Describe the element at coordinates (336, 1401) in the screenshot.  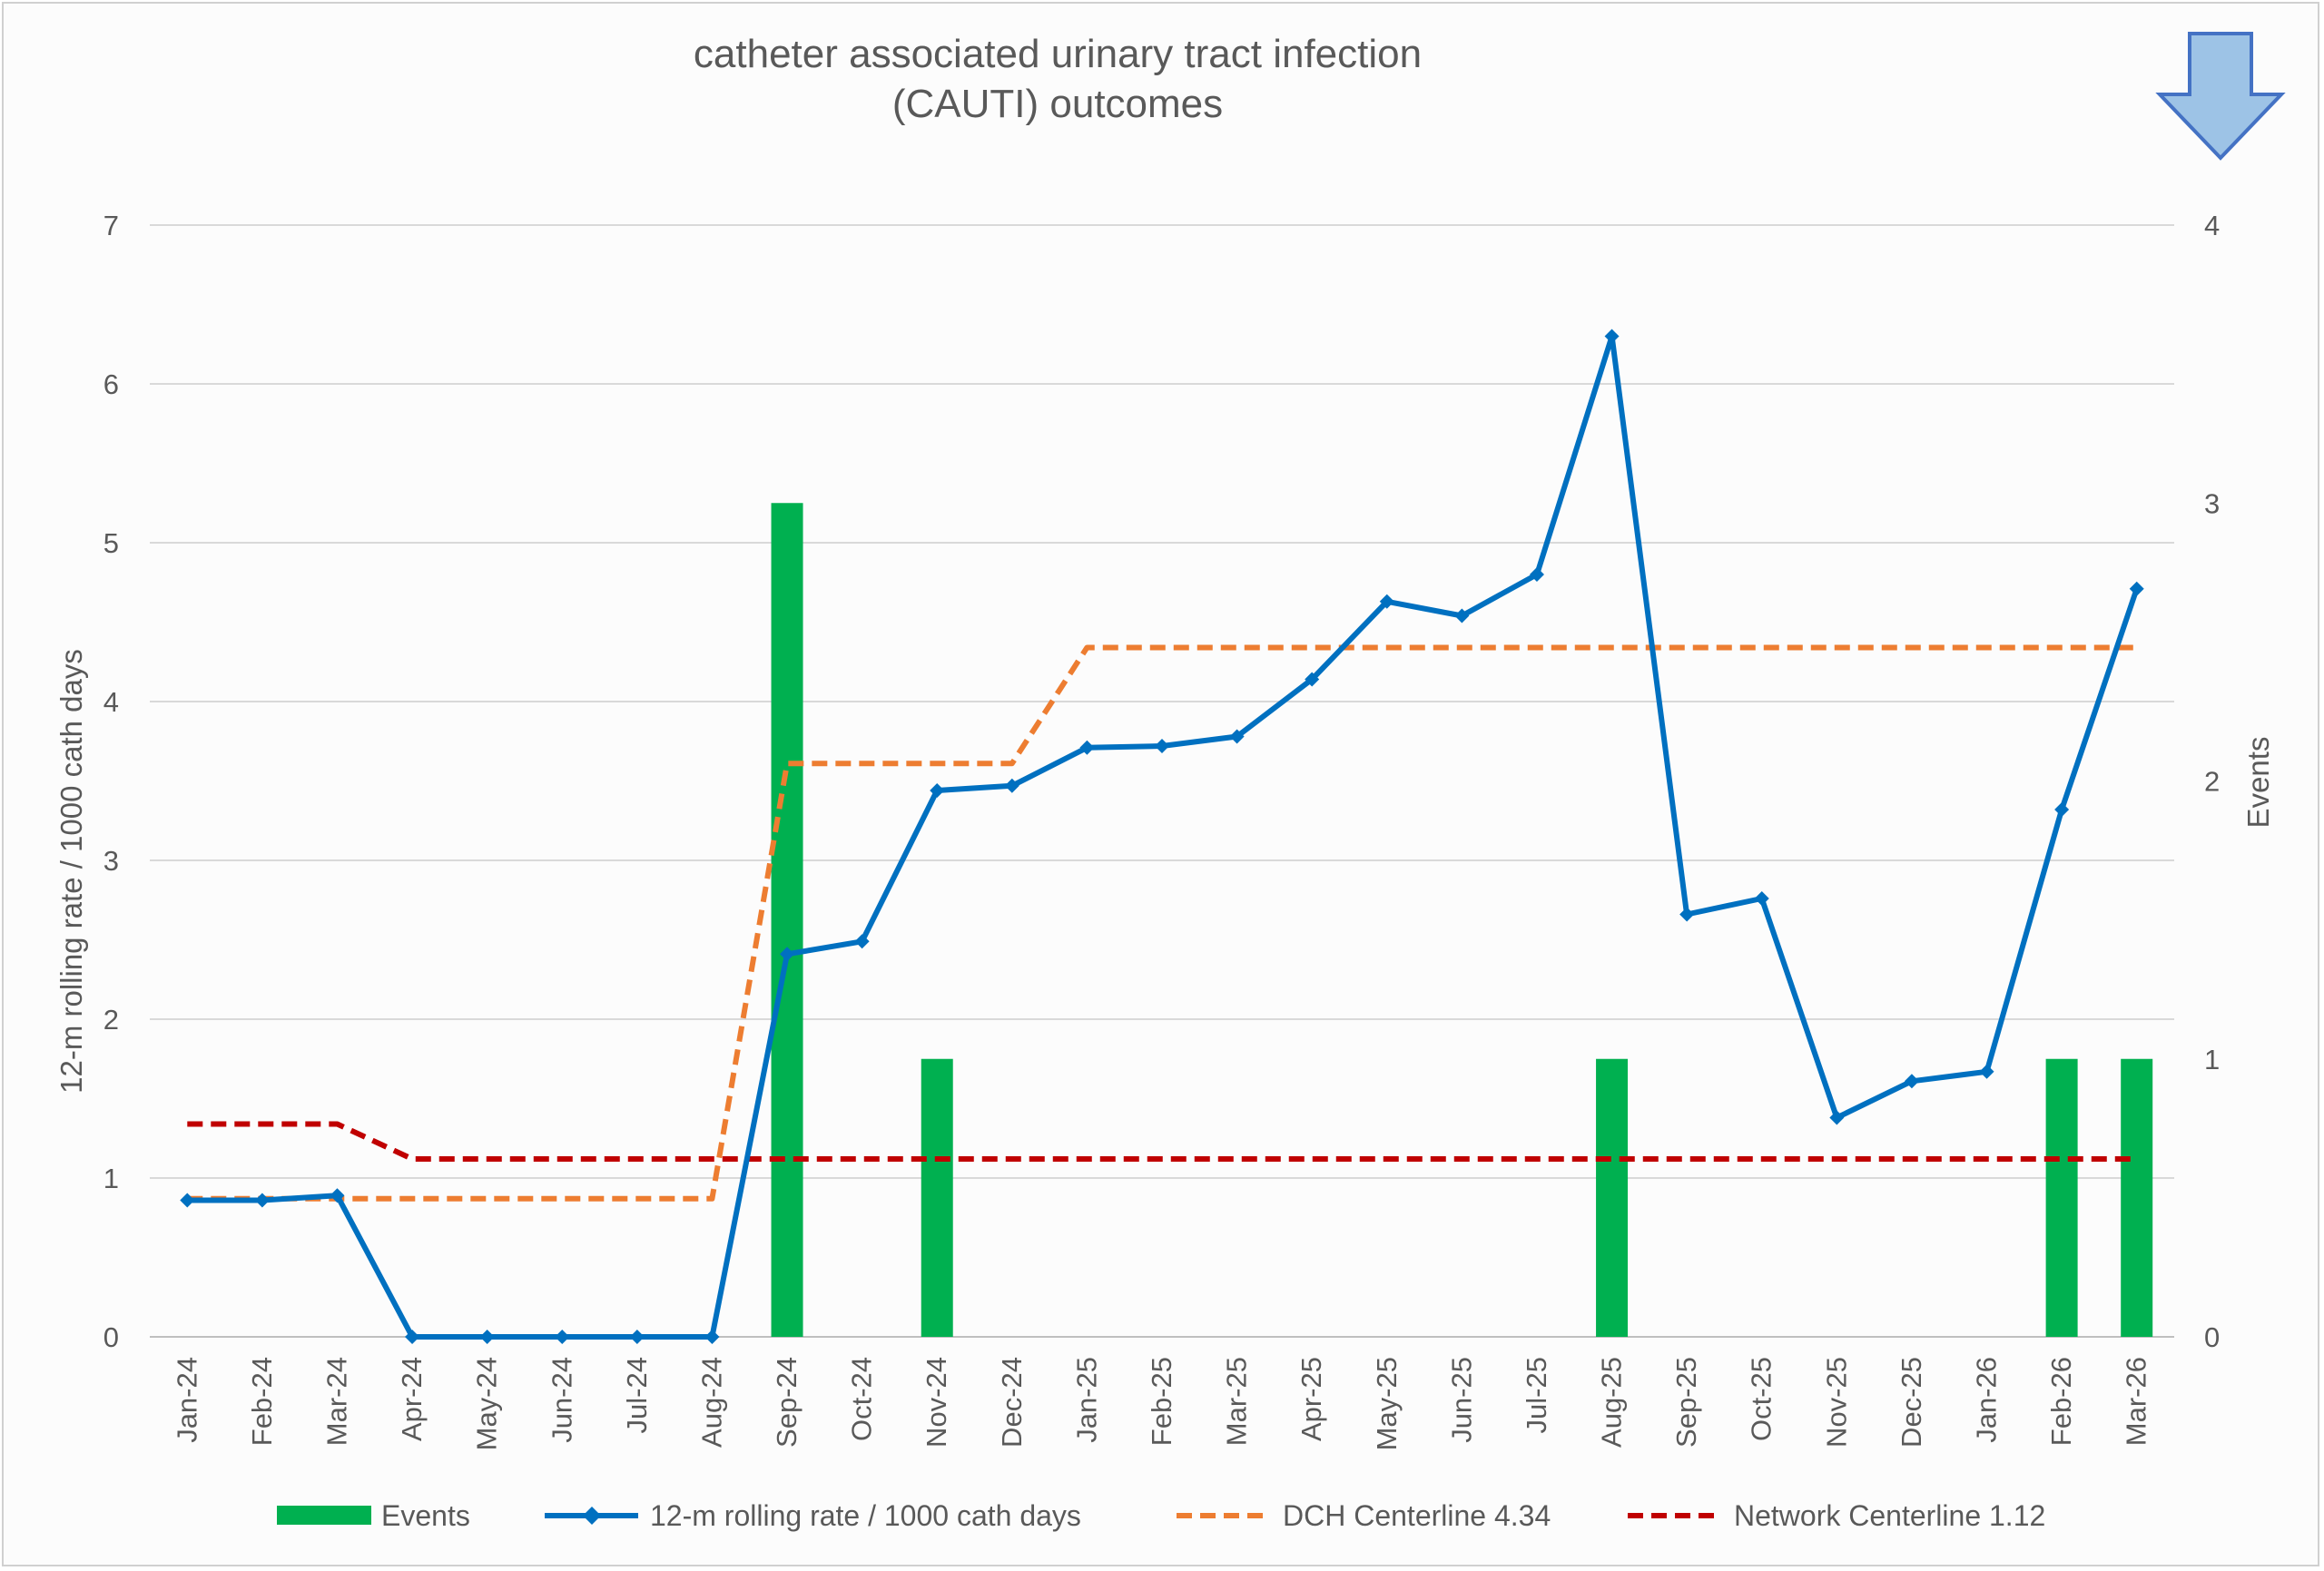
I see `x-tick-label: Mar-24` at that location.